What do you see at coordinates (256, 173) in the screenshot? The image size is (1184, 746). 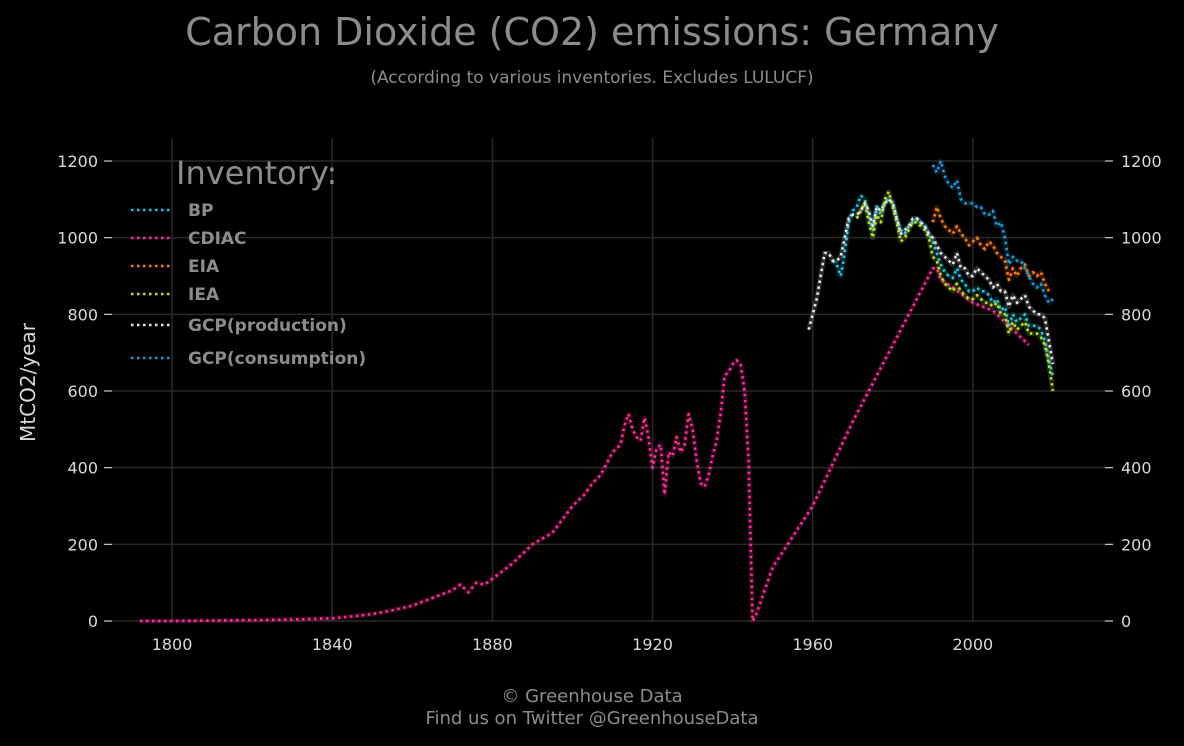 I see `legend-title: Inventory:` at bounding box center [256, 173].